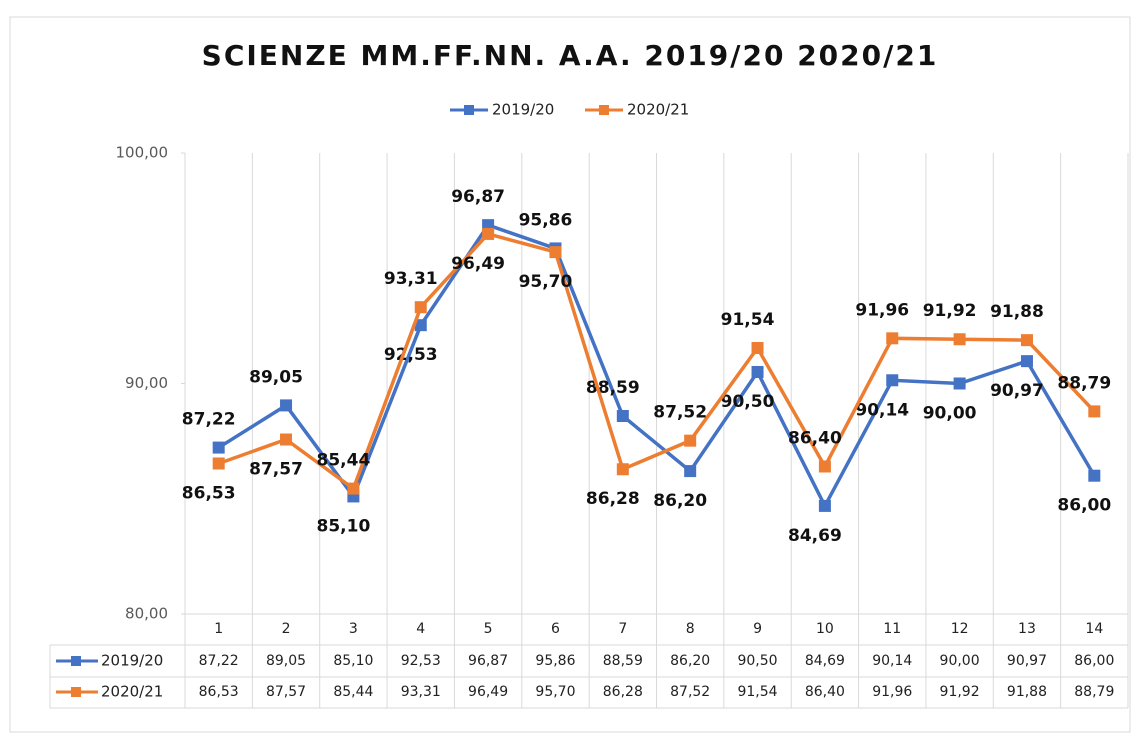  I want to click on data-label: 87,22, so click(209, 420).